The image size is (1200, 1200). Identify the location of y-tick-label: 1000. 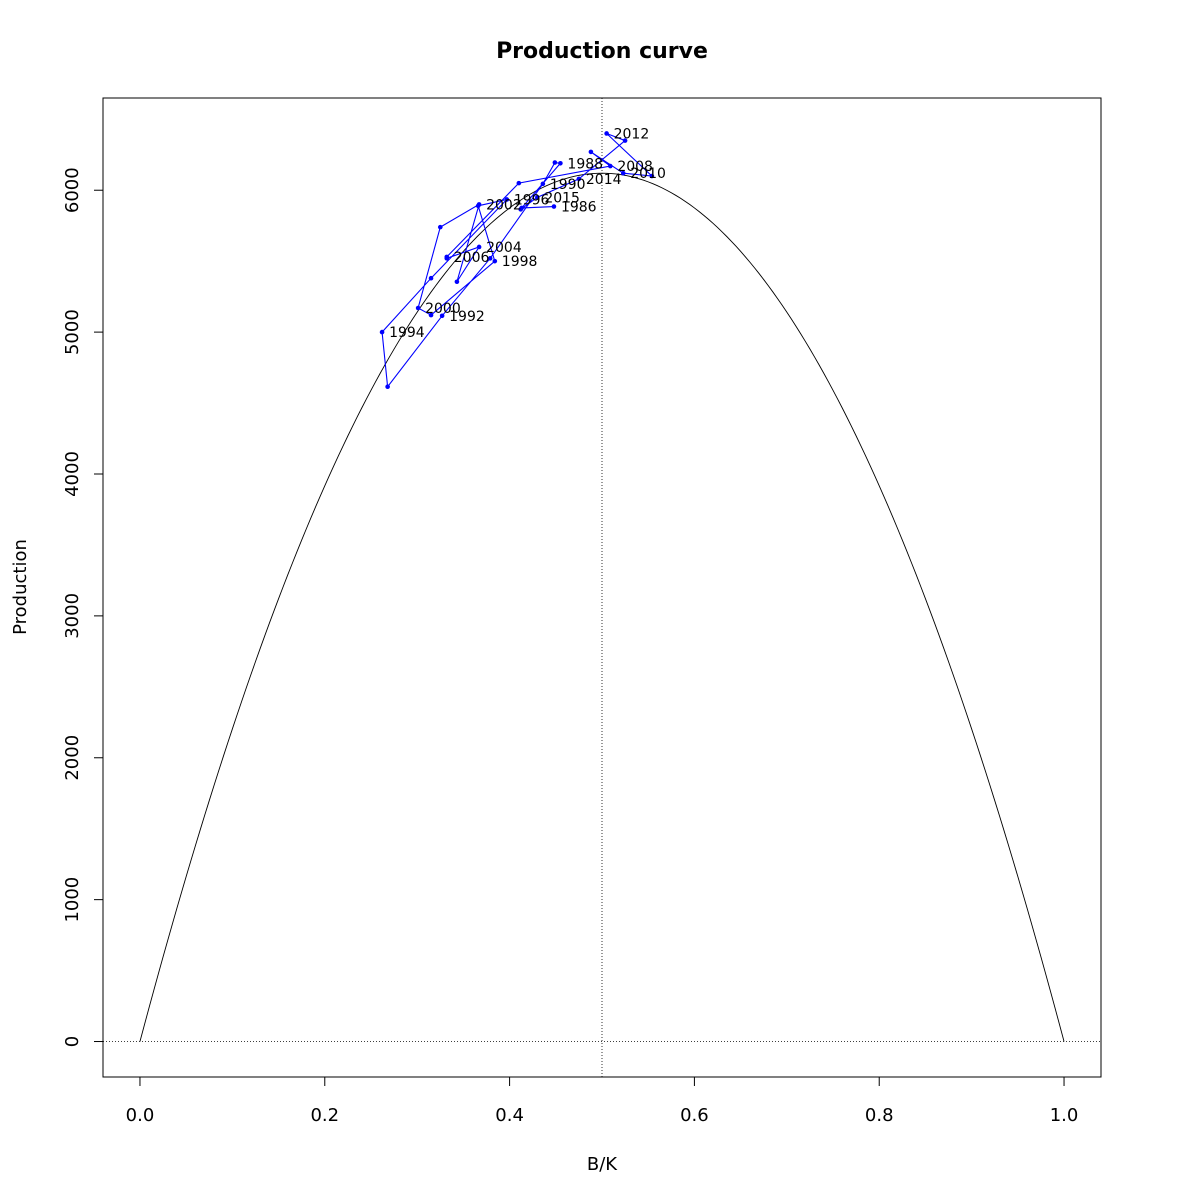
(72, 900).